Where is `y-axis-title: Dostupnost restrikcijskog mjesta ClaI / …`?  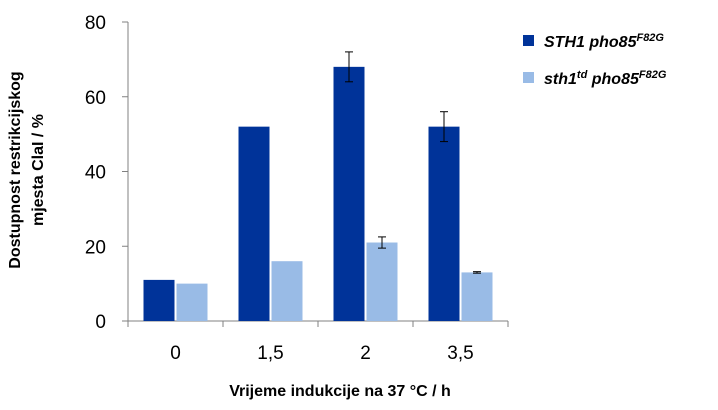 y-axis-title: Dostupnost restrikcijskog mjesta ClaI / … is located at coordinates (27, 169).